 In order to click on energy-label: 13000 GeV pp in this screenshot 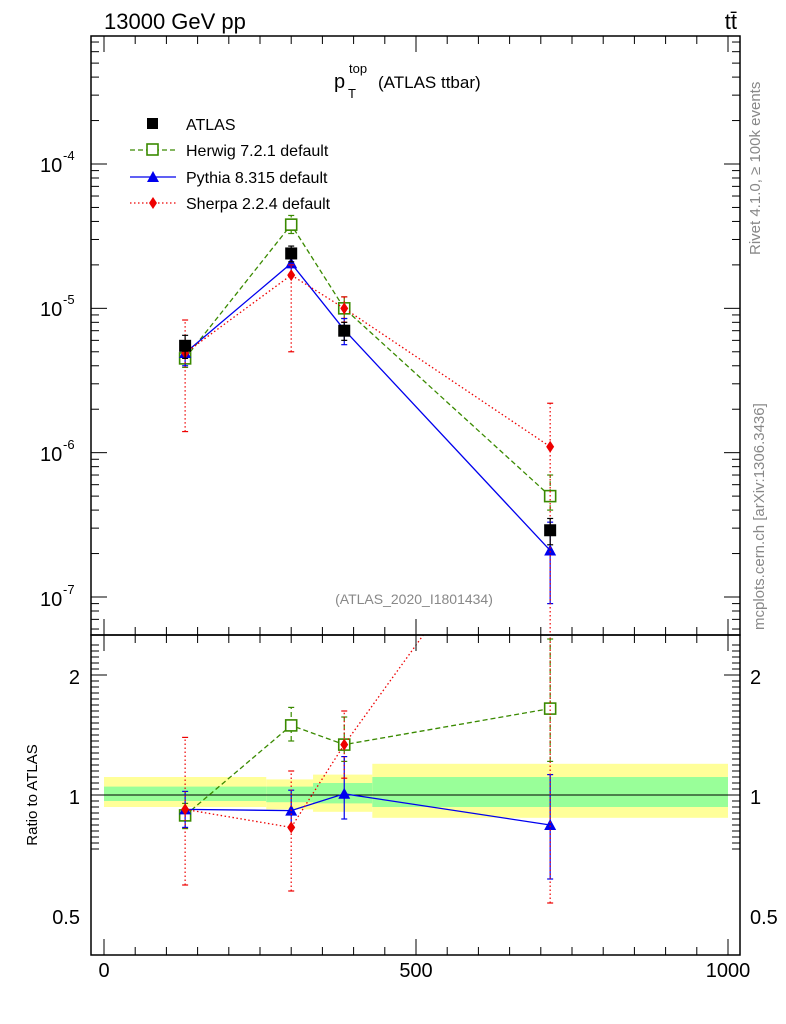, I will do `click(175, 21)`.